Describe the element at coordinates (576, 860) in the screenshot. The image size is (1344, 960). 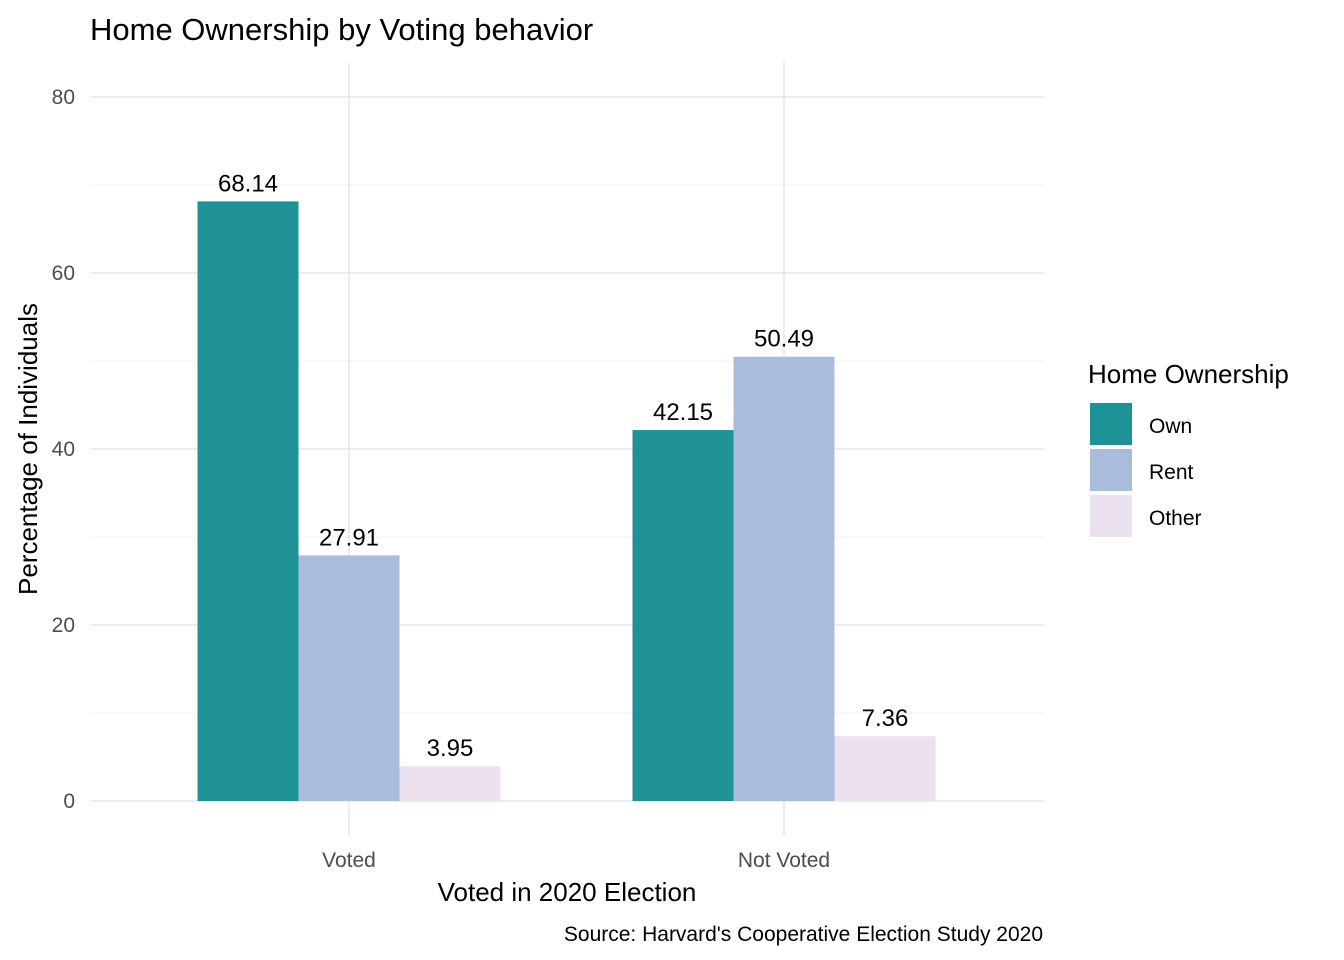
I see `x-axis-ticks: Voted Not Voted` at that location.